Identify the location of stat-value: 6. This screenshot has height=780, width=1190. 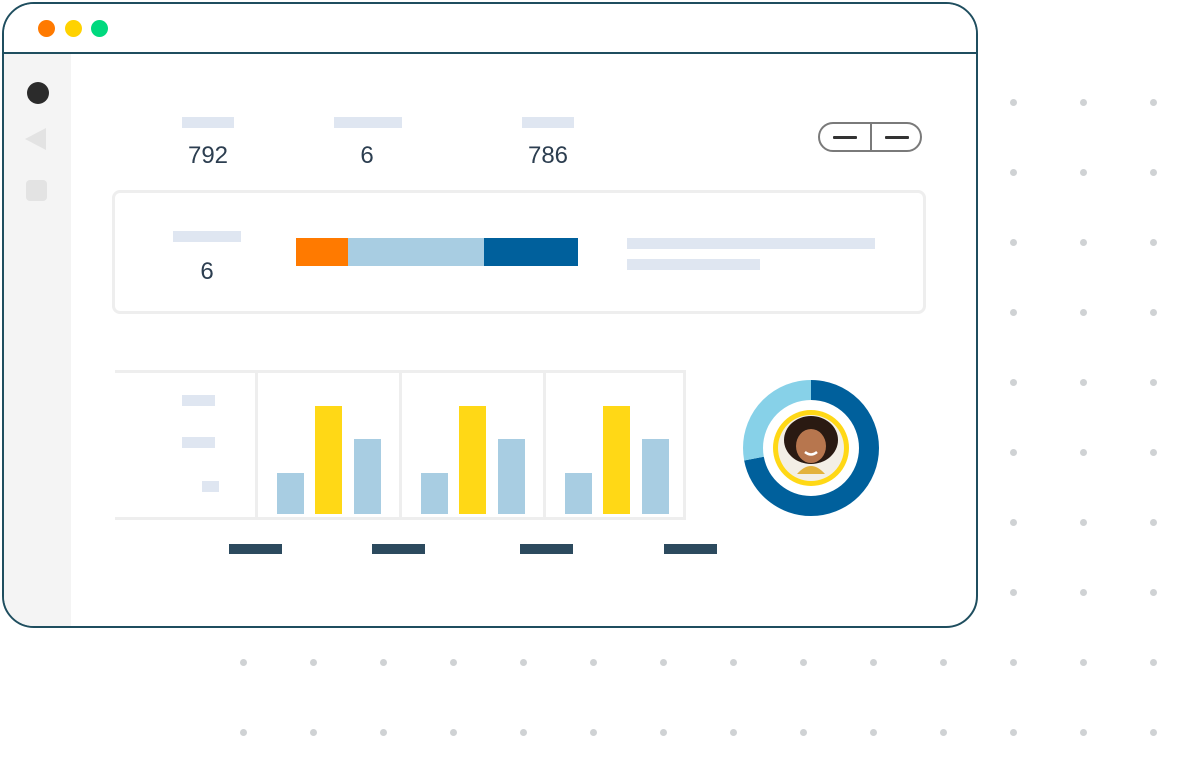
(367, 155).